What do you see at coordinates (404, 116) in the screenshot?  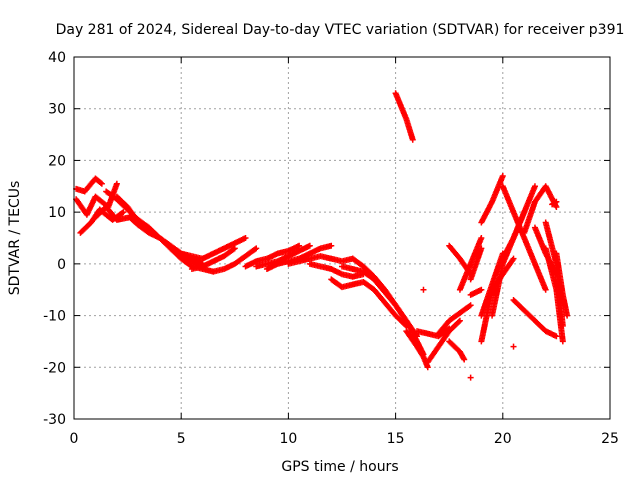 I see `series-s19` at bounding box center [404, 116].